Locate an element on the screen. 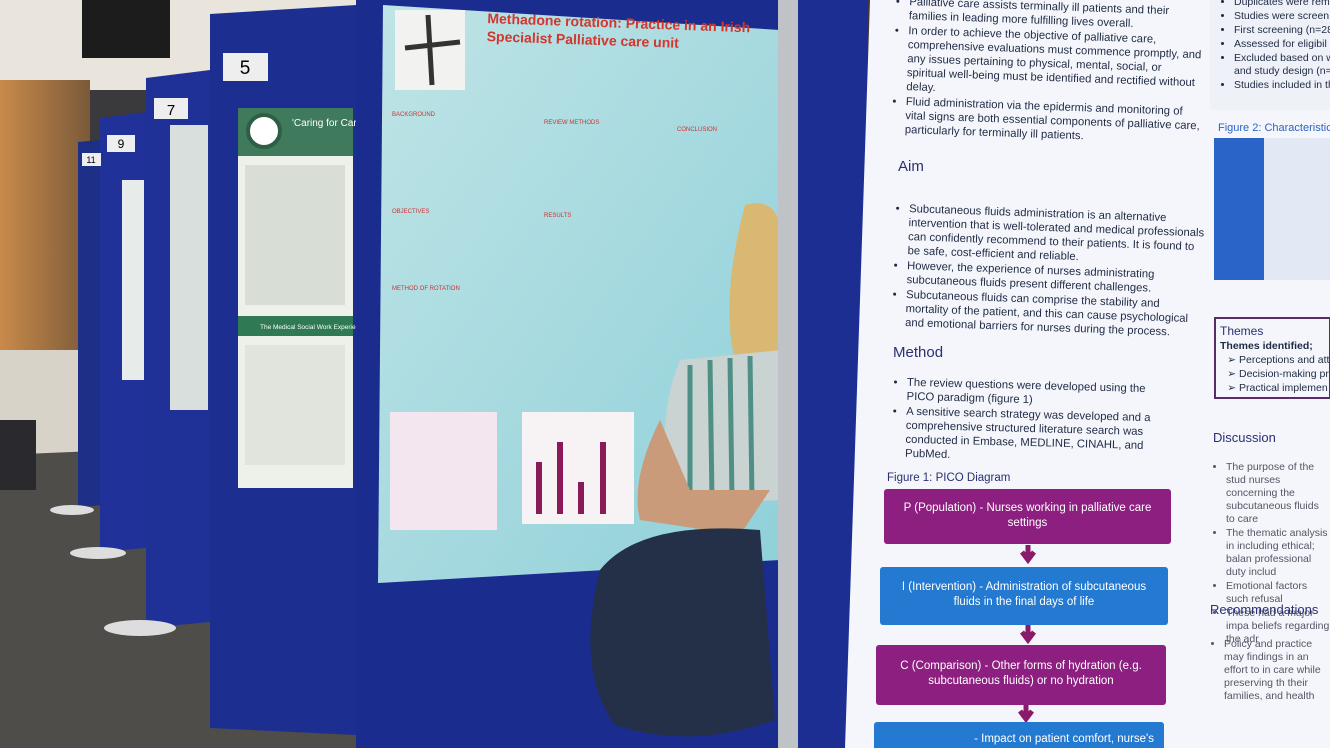 This screenshot has height=748, width=1330. chair is located at coordinates (18, 455).